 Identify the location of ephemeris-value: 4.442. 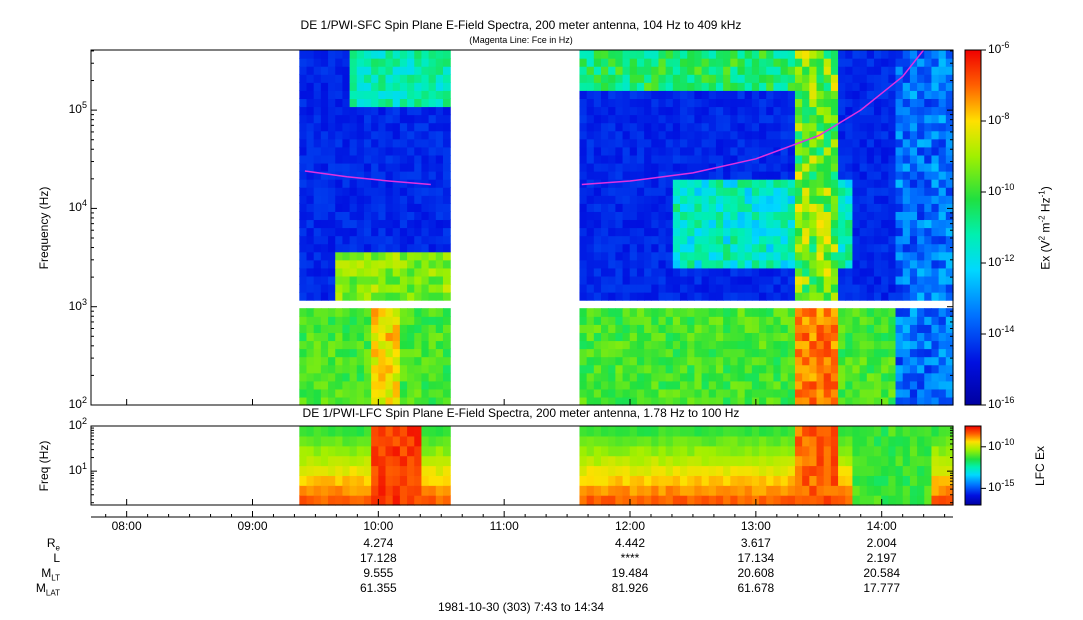
(630, 543).